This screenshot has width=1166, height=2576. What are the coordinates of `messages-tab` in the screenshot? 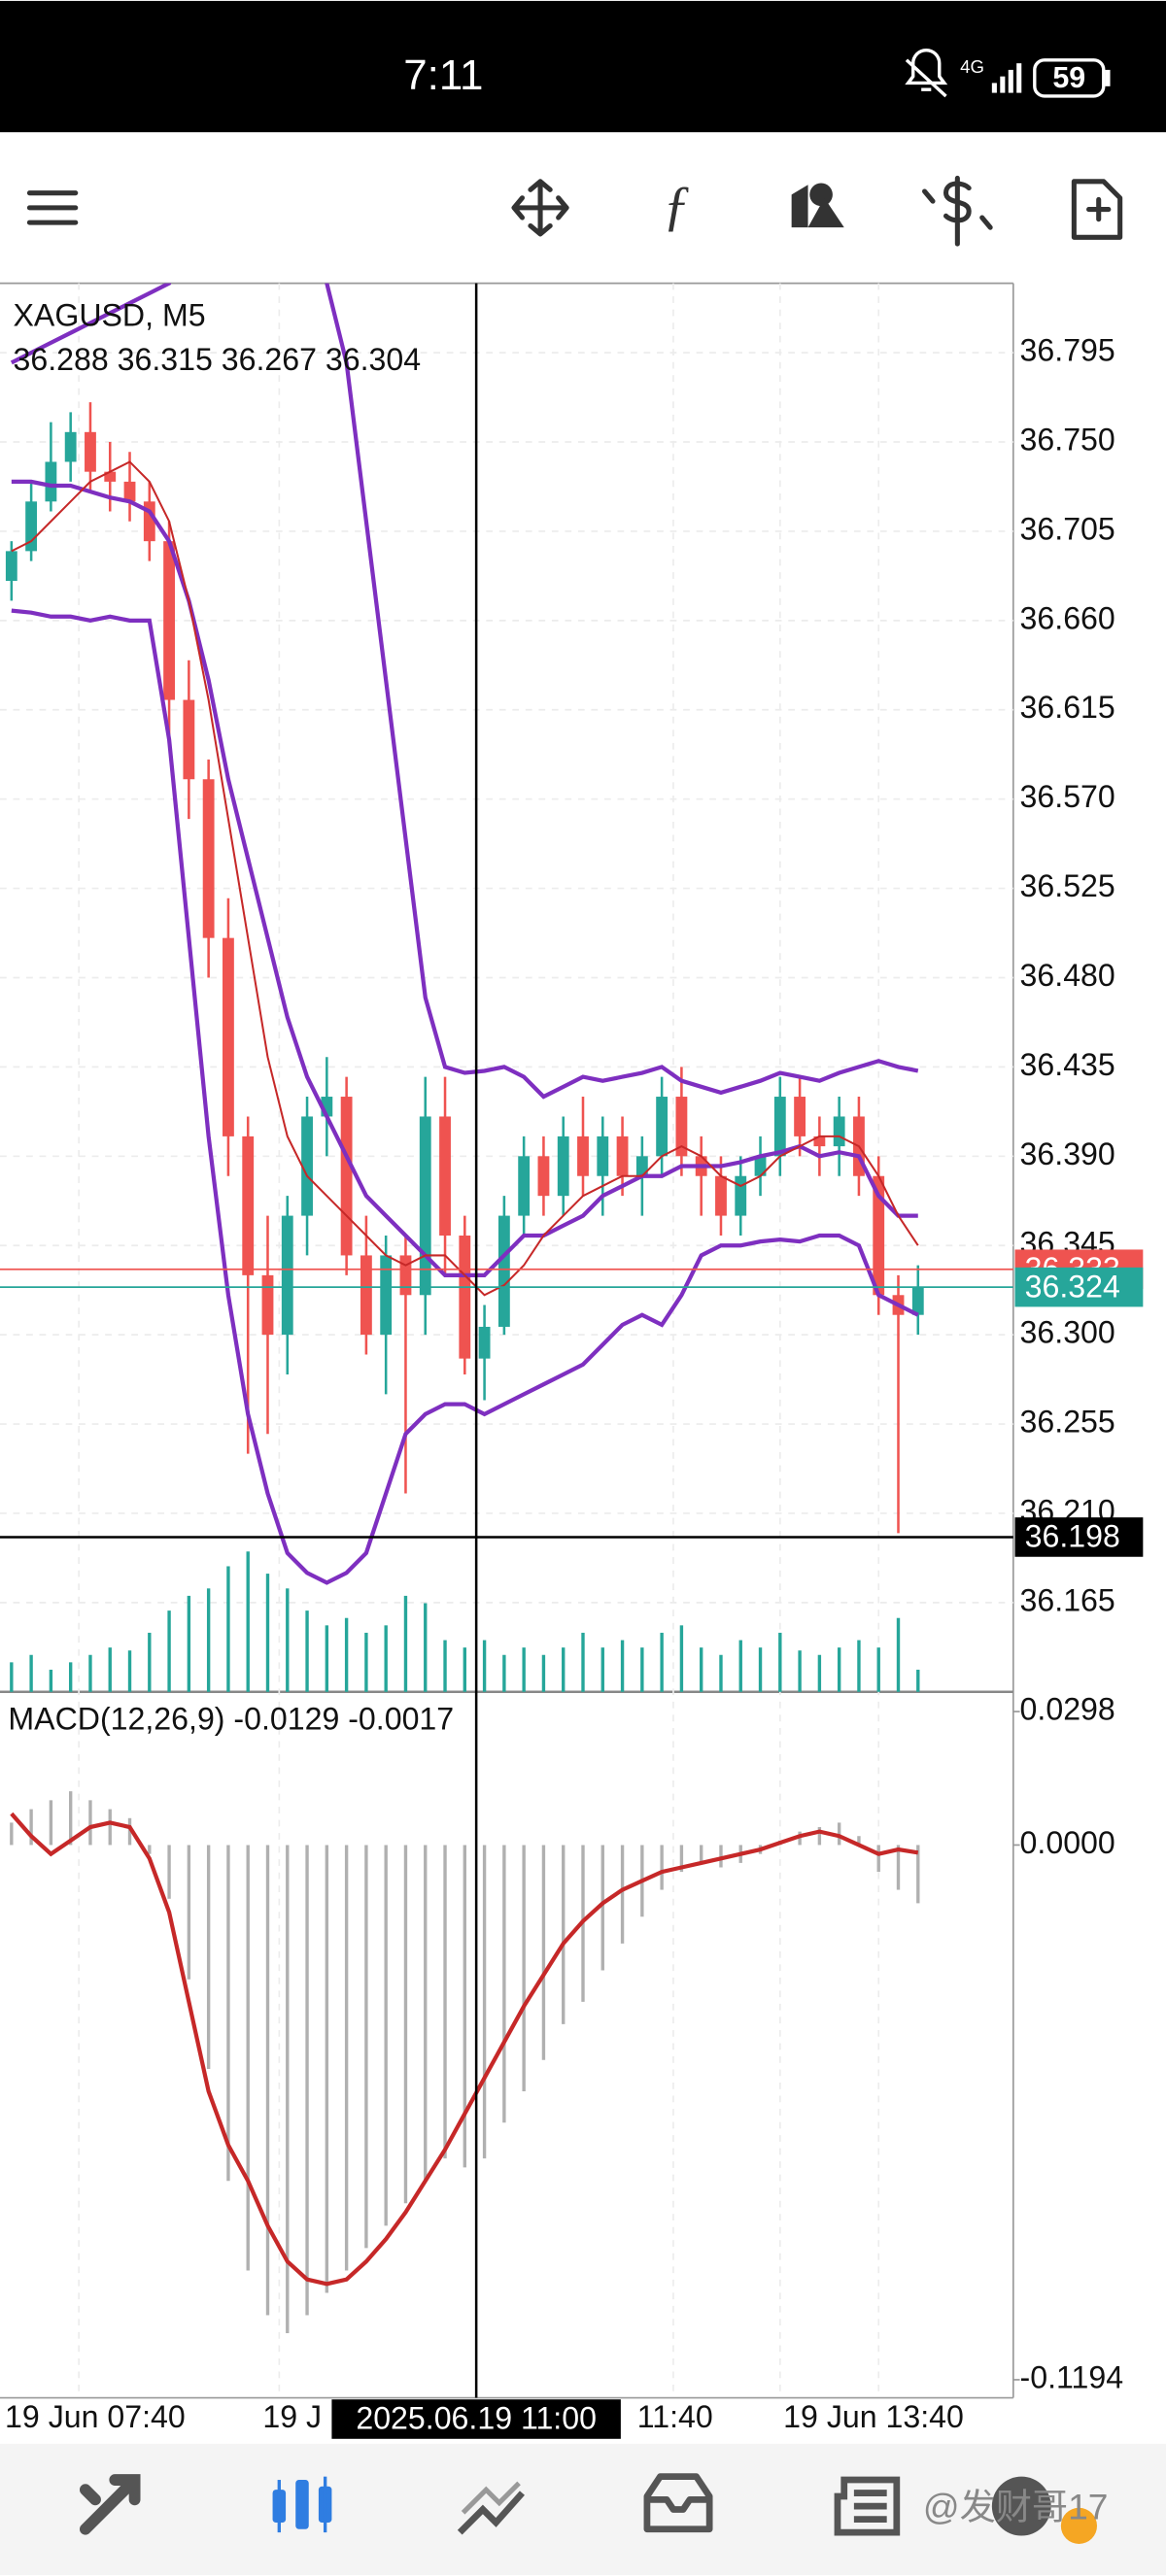 It's located at (1021, 2506).